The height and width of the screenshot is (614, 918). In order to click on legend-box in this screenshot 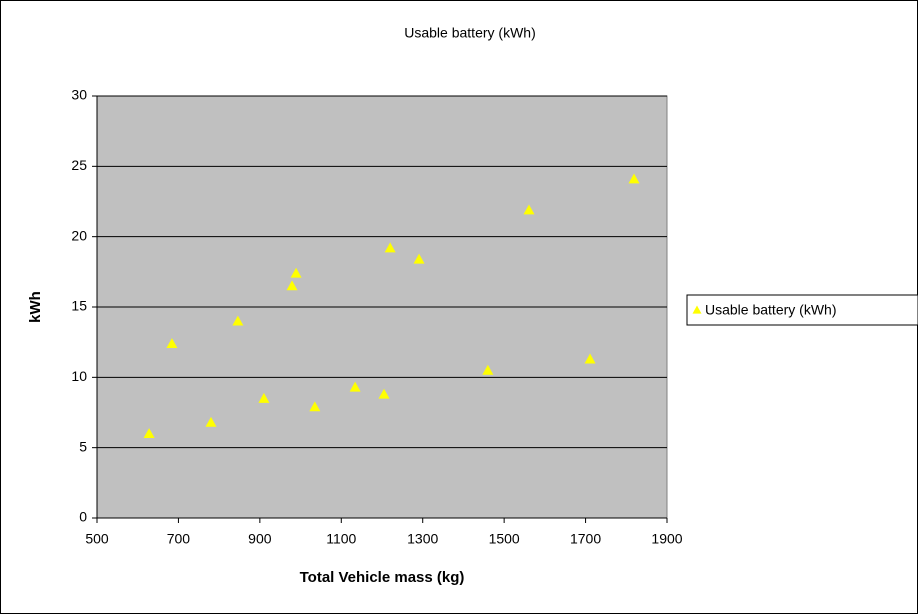, I will do `click(802, 310)`.